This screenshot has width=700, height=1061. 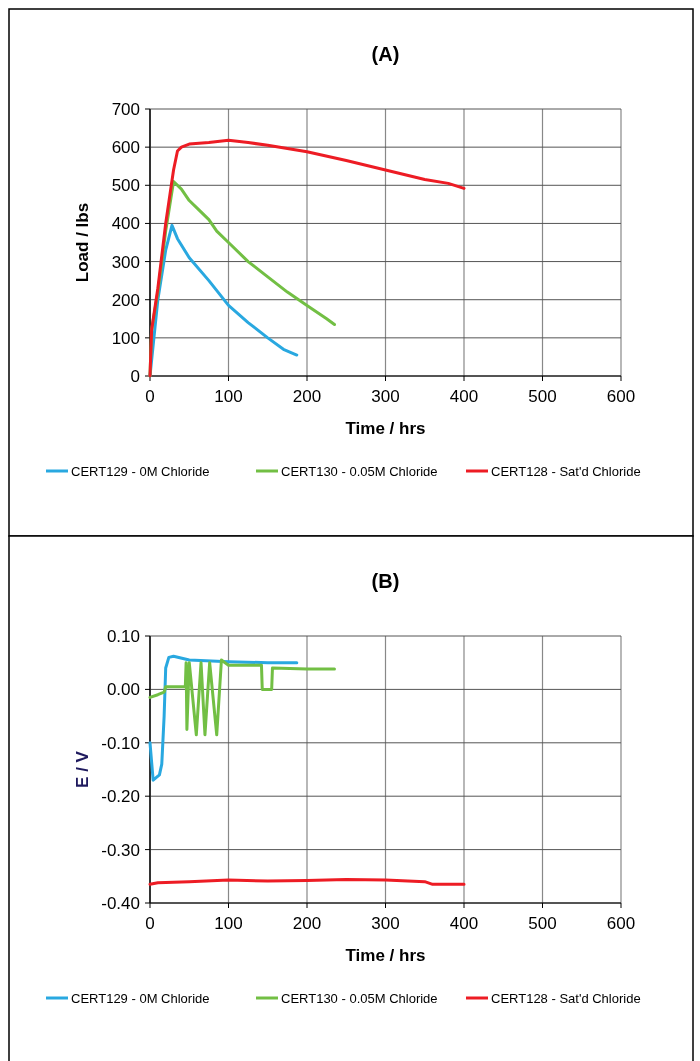 What do you see at coordinates (125, 109) in the screenshot?
I see `y-tick-label: 700` at bounding box center [125, 109].